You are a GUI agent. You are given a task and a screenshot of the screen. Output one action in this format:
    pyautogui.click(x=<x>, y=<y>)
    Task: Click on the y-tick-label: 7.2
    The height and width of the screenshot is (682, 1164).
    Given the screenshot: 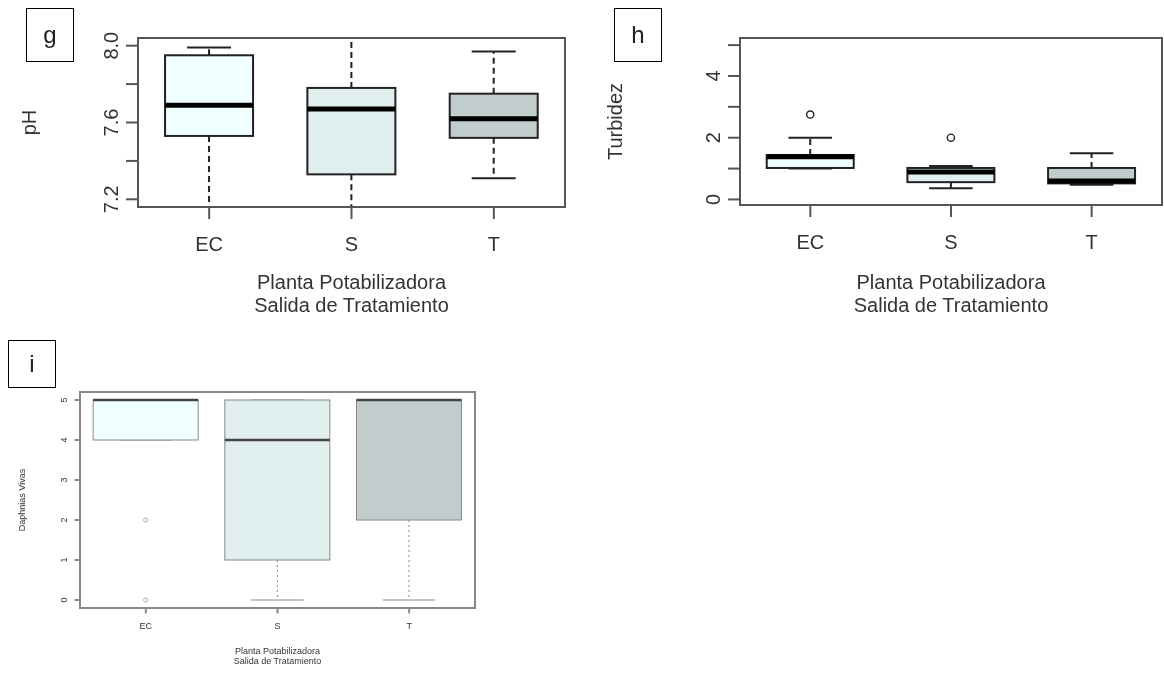 What is the action you would take?
    pyautogui.click(x=111, y=199)
    